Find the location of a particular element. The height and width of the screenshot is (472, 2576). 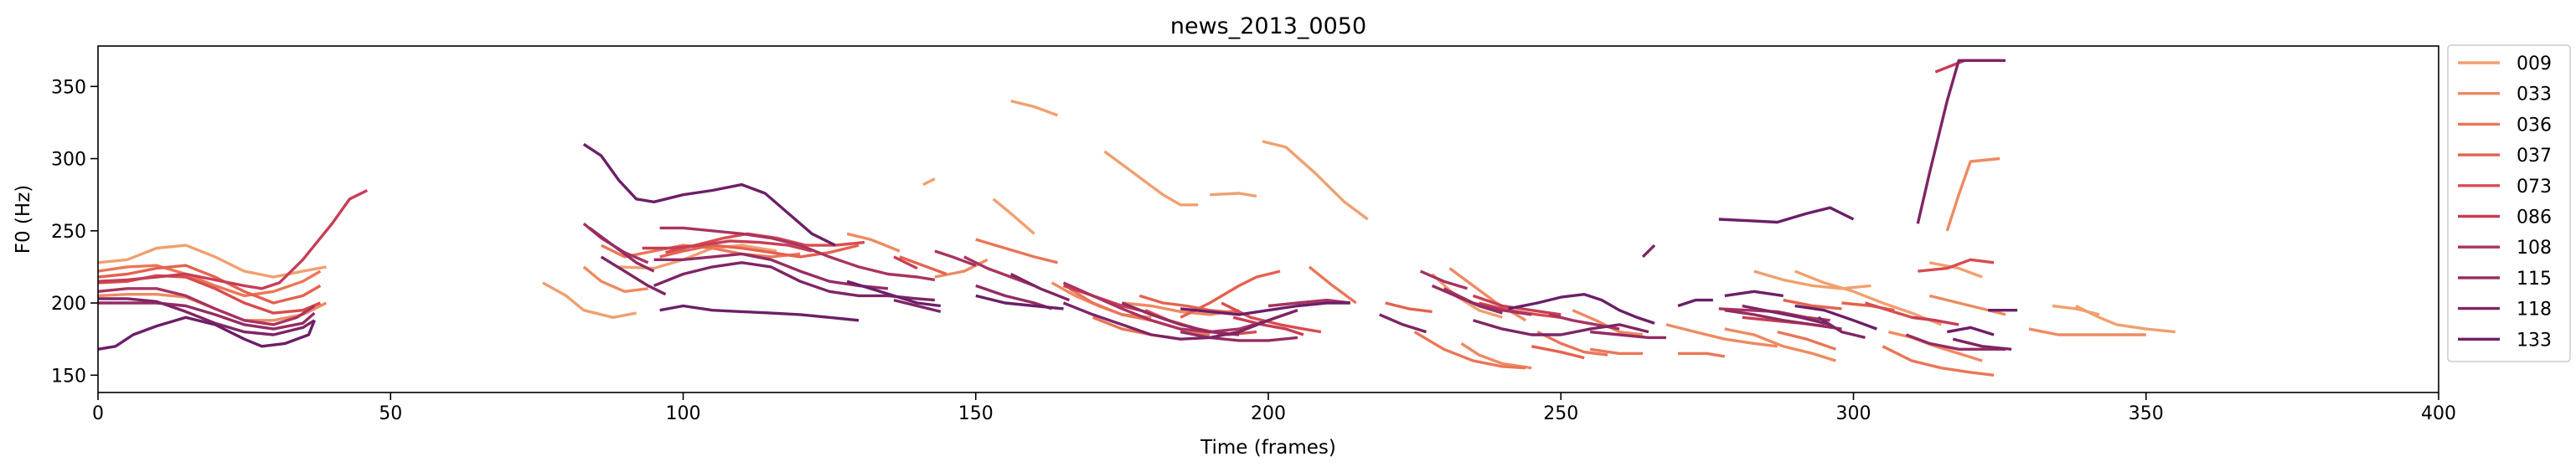

y-tick-label: 150 is located at coordinates (68, 376).